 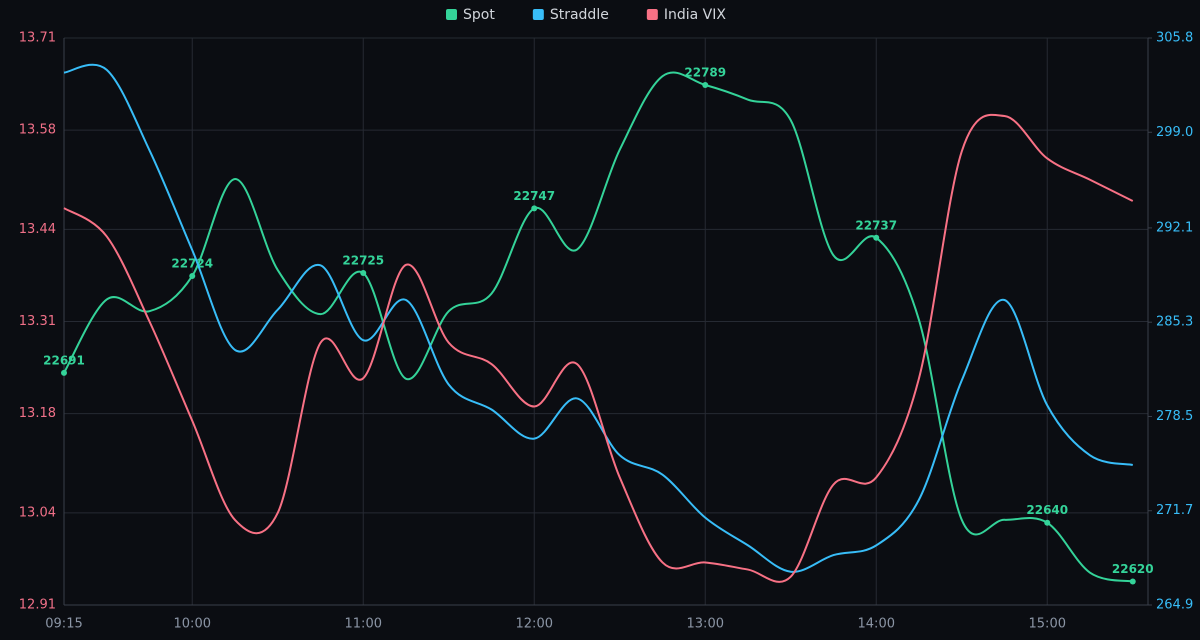 What do you see at coordinates (1174, 132) in the screenshot?
I see `y2-tick-label: 299.0` at bounding box center [1174, 132].